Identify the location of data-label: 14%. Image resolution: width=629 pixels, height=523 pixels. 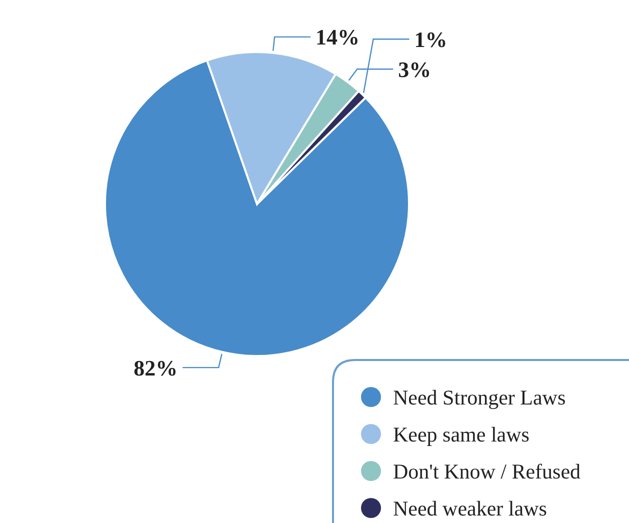
(338, 37).